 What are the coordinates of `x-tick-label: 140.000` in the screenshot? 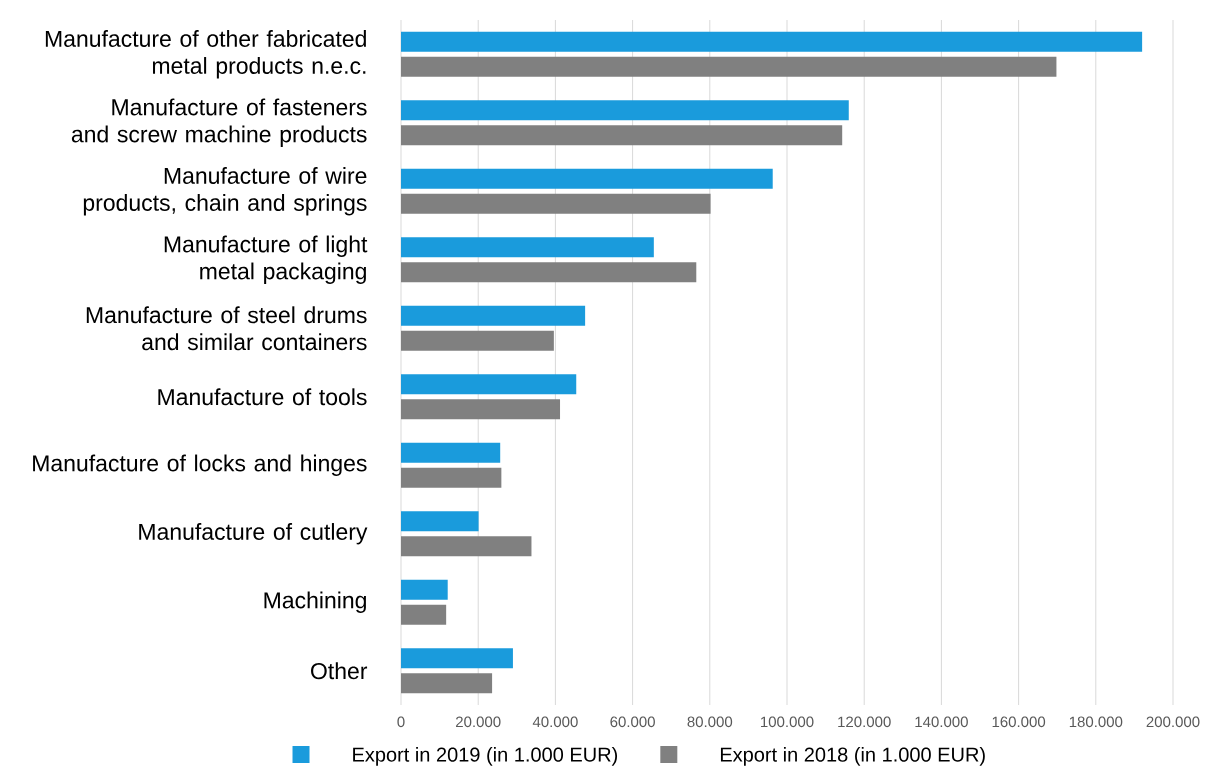 It's located at (941, 722).